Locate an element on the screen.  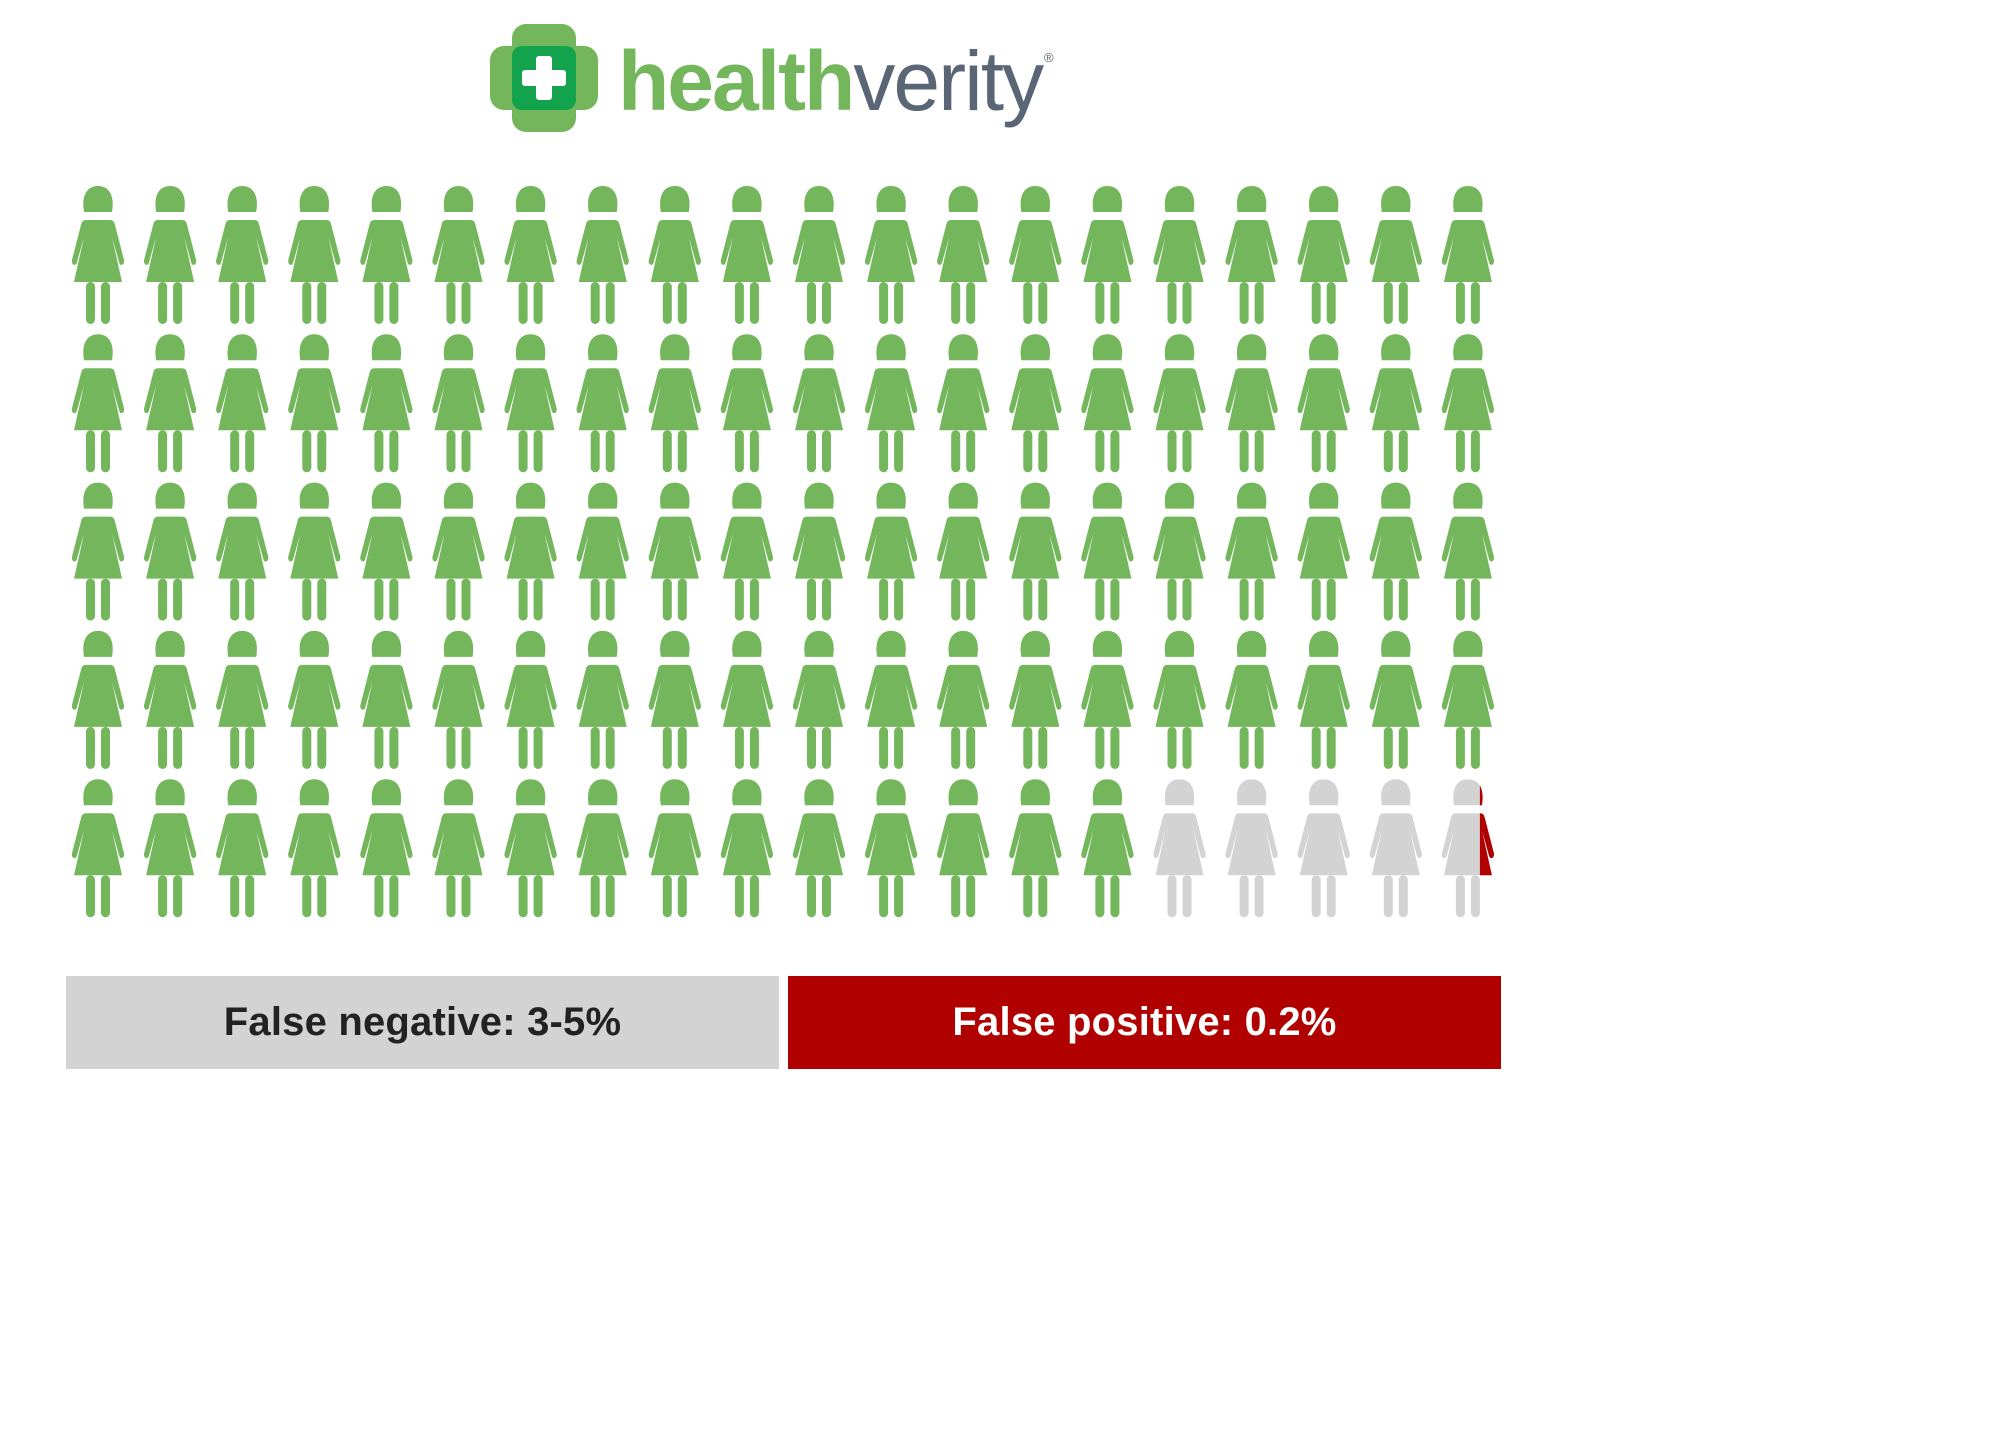
false-negative-label: False negative: 3-5% is located at coordinates (422, 1022).